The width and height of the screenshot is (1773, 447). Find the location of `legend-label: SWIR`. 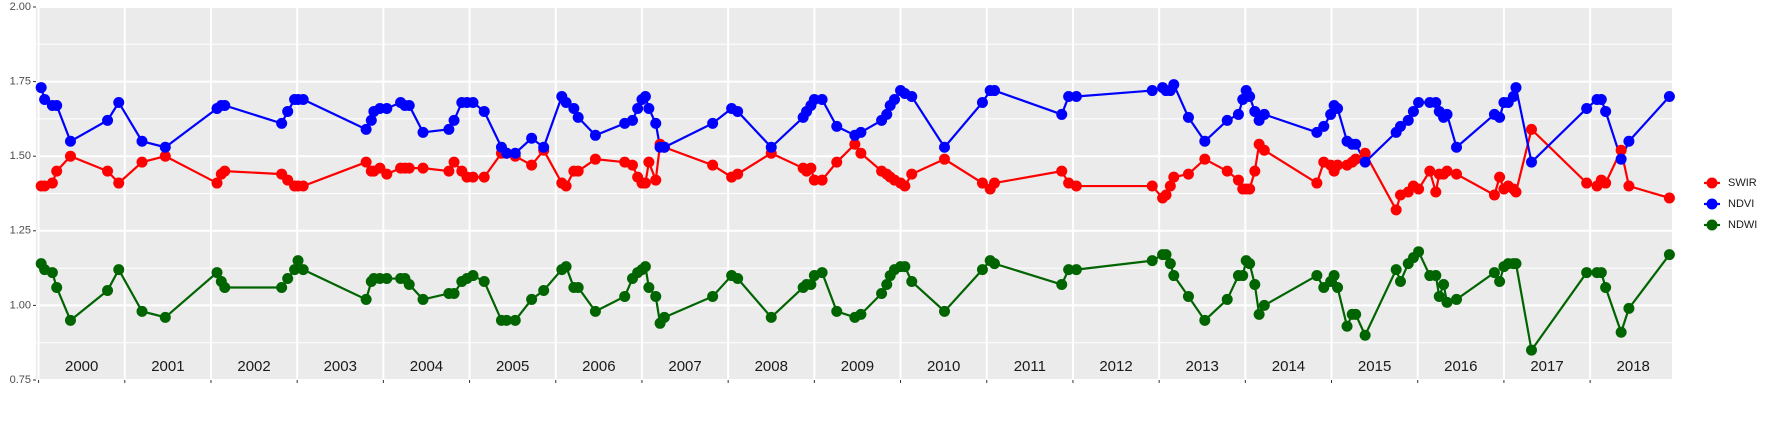

legend-label: SWIR is located at coordinates (1742, 183).